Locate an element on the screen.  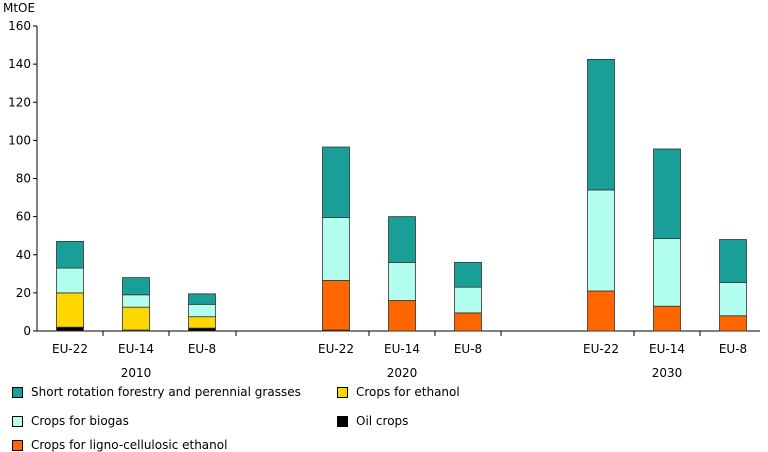
y-tick-label: 100 is located at coordinates (19, 140).